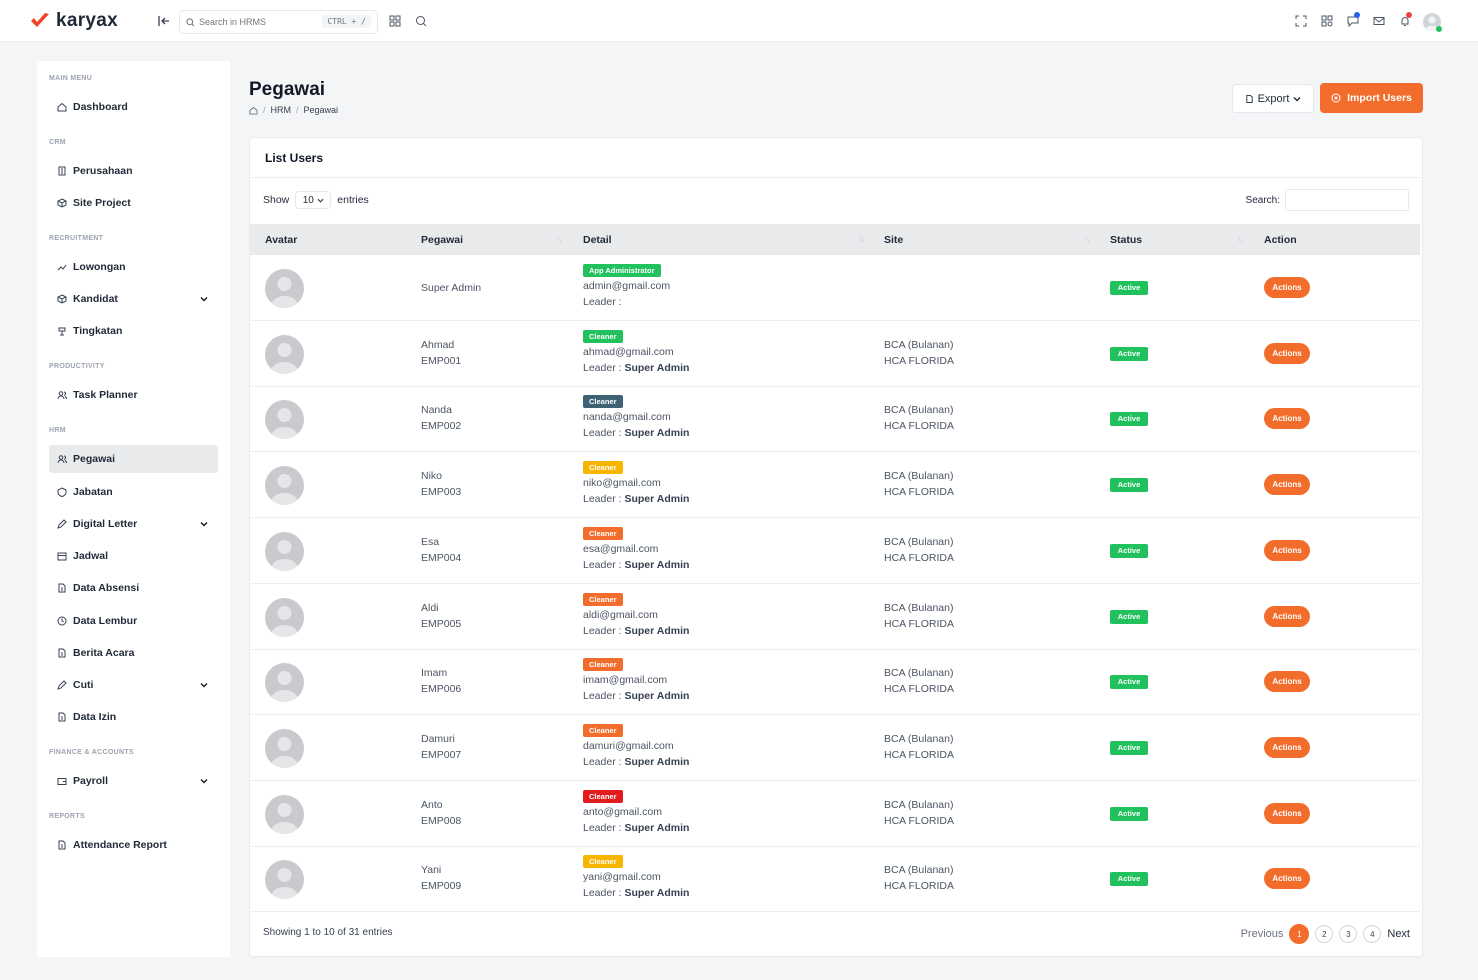 The image size is (1478, 980). What do you see at coordinates (442, 240) in the screenshot?
I see `col-pegawai: Pegawai` at bounding box center [442, 240].